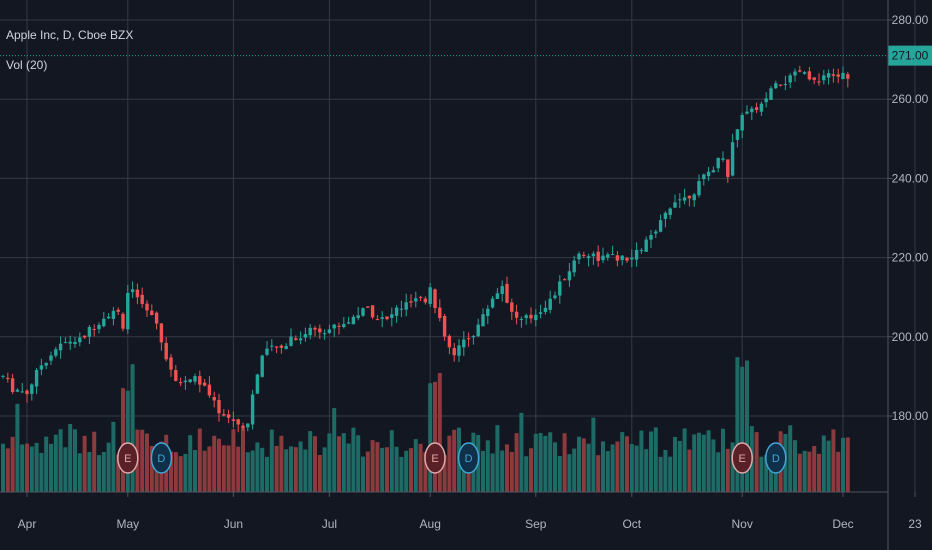 The width and height of the screenshot is (932, 550). What do you see at coordinates (910, 258) in the screenshot?
I see `y-tick-label: 220.00` at bounding box center [910, 258].